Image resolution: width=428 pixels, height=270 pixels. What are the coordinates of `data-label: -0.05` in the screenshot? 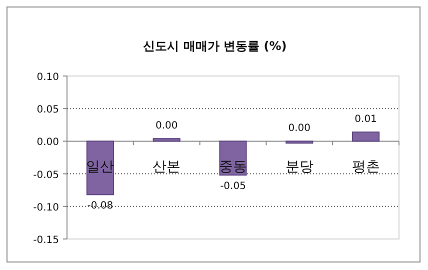 It's located at (233, 186).